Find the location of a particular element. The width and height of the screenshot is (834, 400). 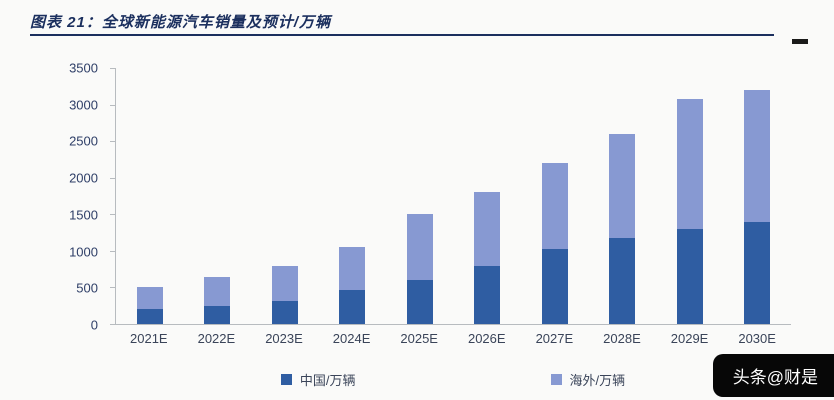

x-tick-label: 2022E is located at coordinates (216, 338).